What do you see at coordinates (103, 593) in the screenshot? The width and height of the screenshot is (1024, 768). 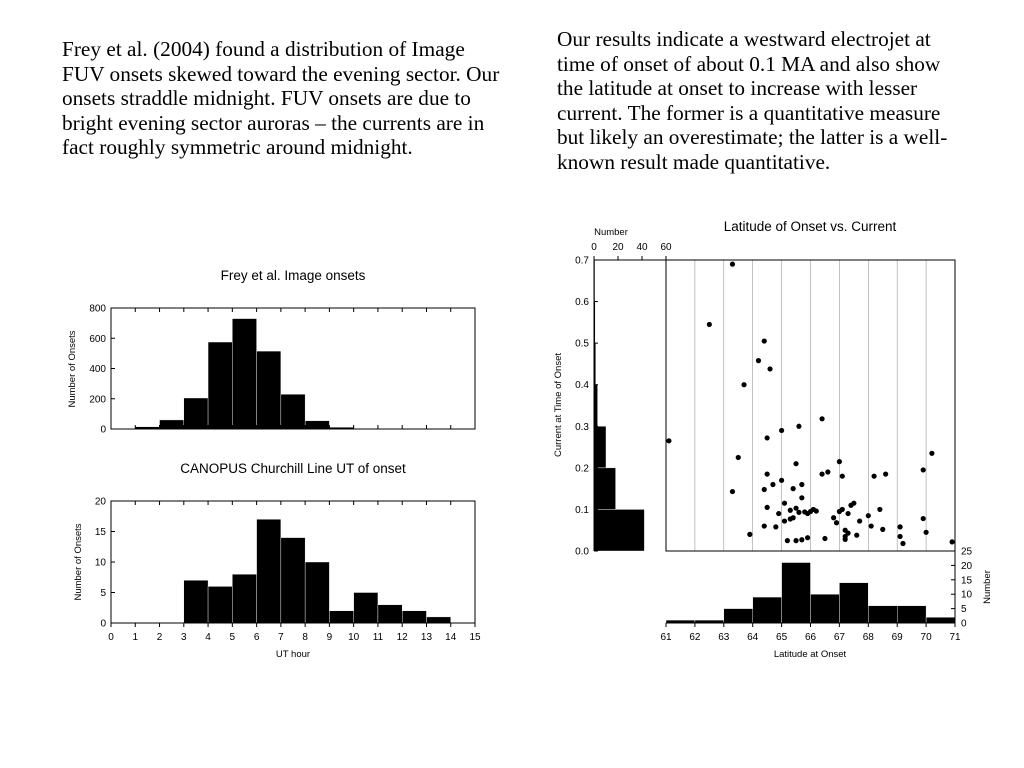 I see `y-tick-label: 5` at bounding box center [103, 593].